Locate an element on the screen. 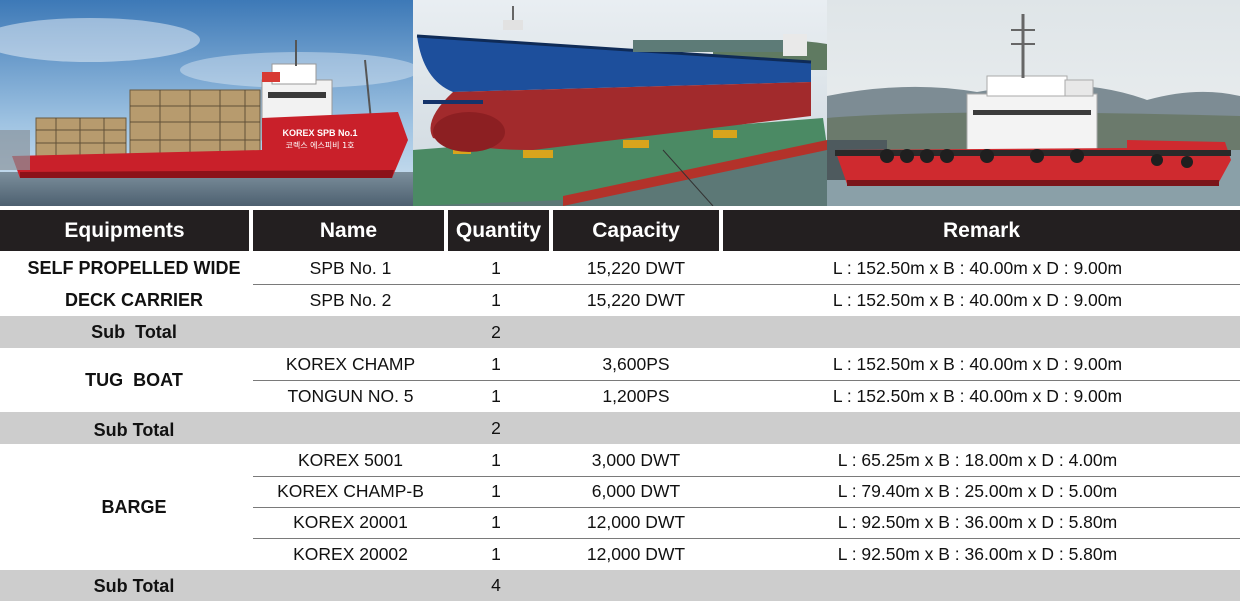 The width and height of the screenshot is (1240, 602). category-tug-boat: TUG BOAT is located at coordinates (134, 380).